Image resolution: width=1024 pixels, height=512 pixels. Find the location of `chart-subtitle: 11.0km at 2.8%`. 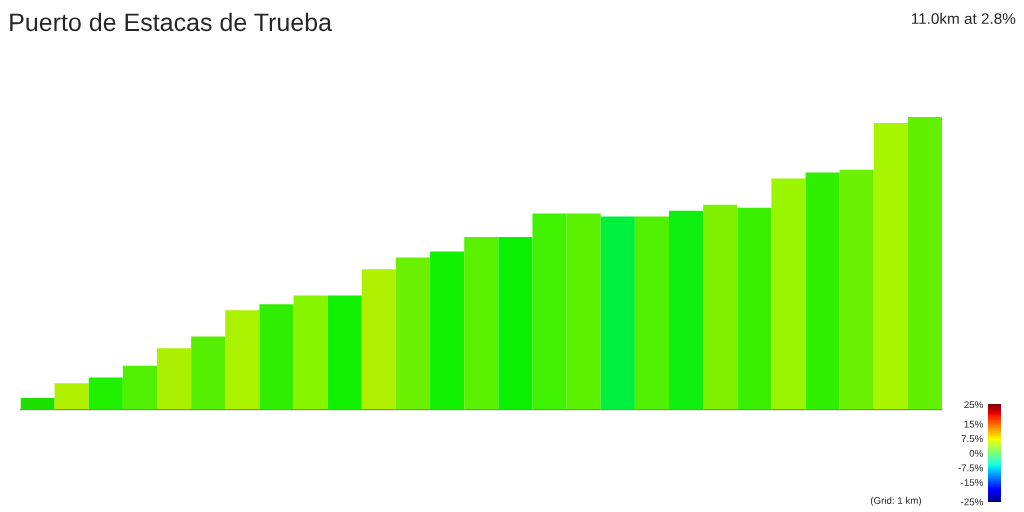

chart-subtitle: 11.0km at 2.8% is located at coordinates (963, 18).